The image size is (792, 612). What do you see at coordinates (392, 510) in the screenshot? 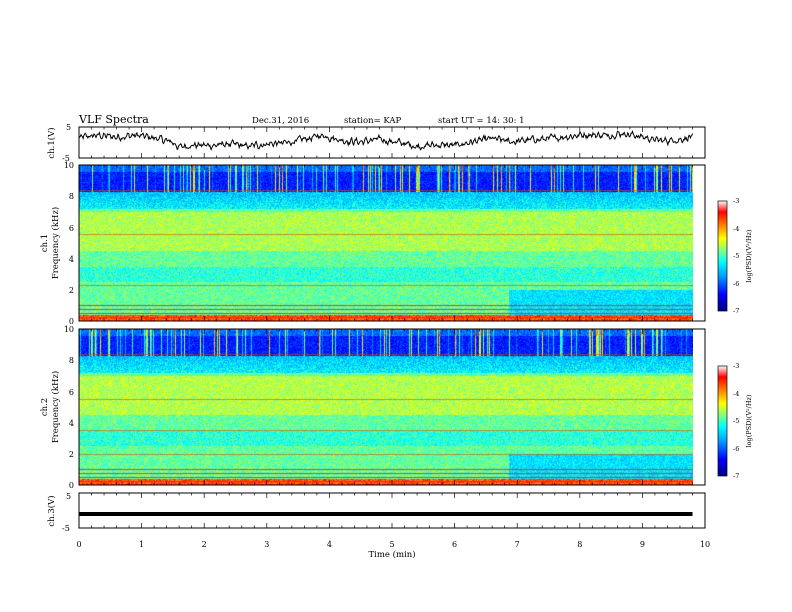
I see `ch3-waveform-x-ticks` at bounding box center [392, 510].